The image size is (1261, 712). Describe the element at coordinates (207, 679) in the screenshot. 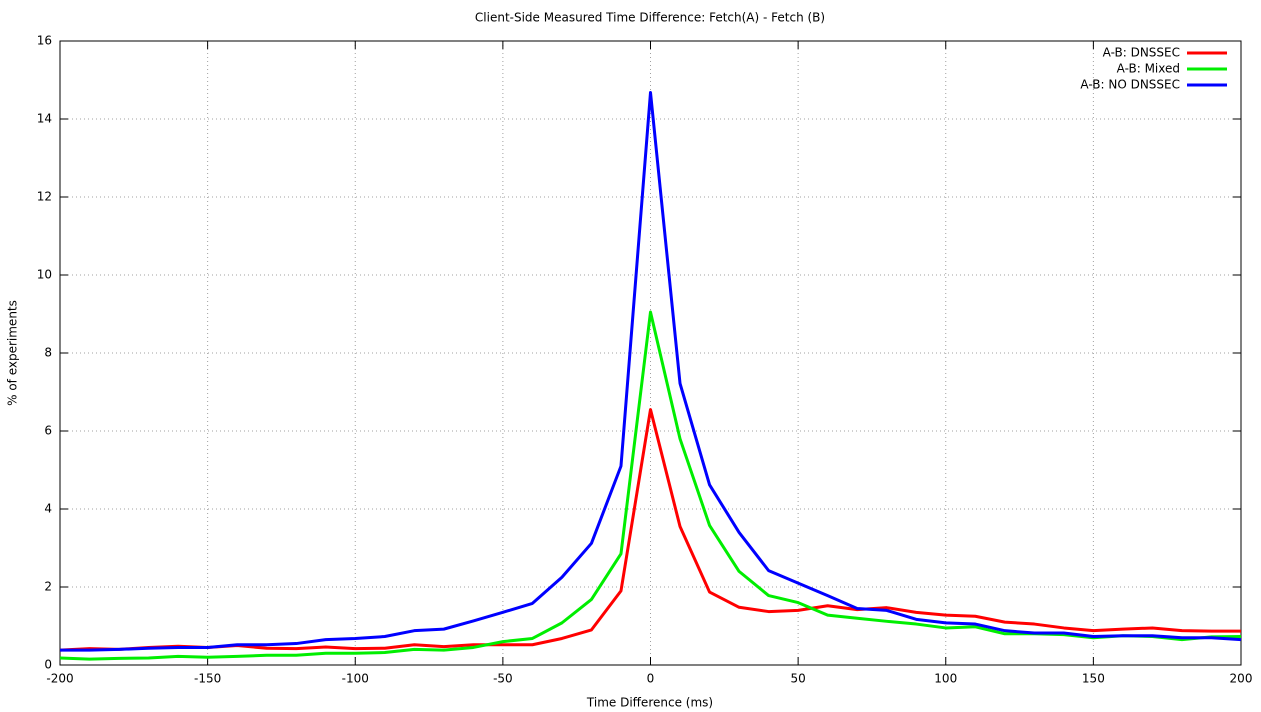

I see `x-tick-label: -150` at that location.